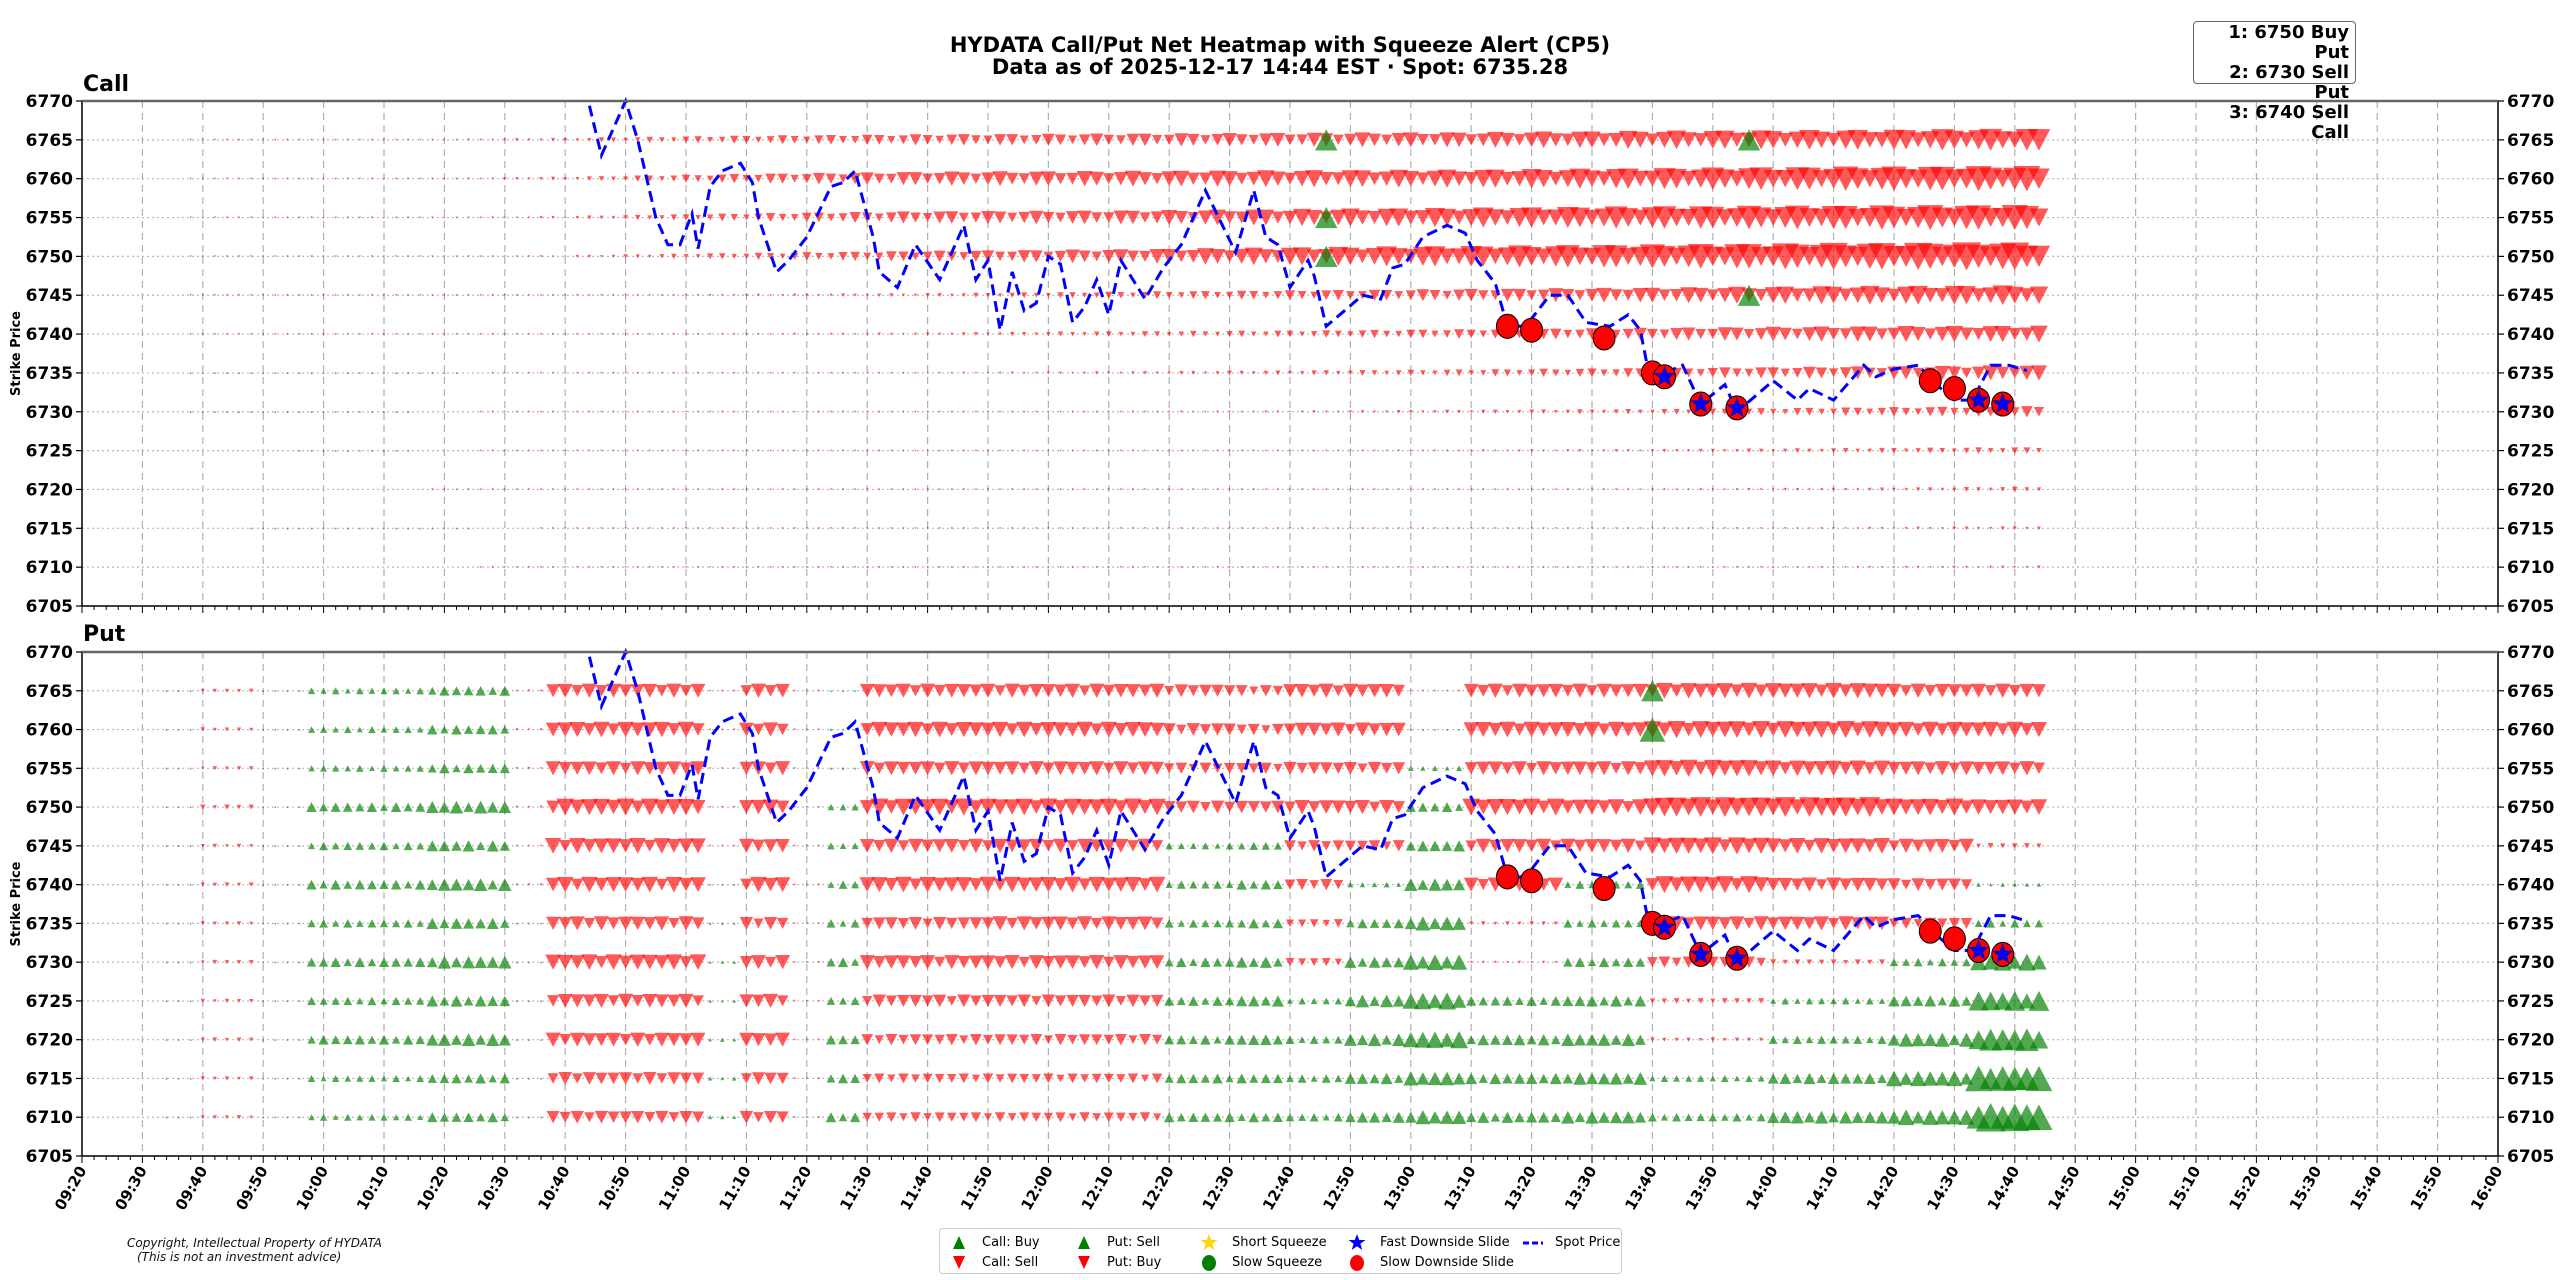 This screenshot has width=2560, height=1280. What do you see at coordinates (2063, 1188) in the screenshot?
I see `x-tick-label: 14:50` at bounding box center [2063, 1188].